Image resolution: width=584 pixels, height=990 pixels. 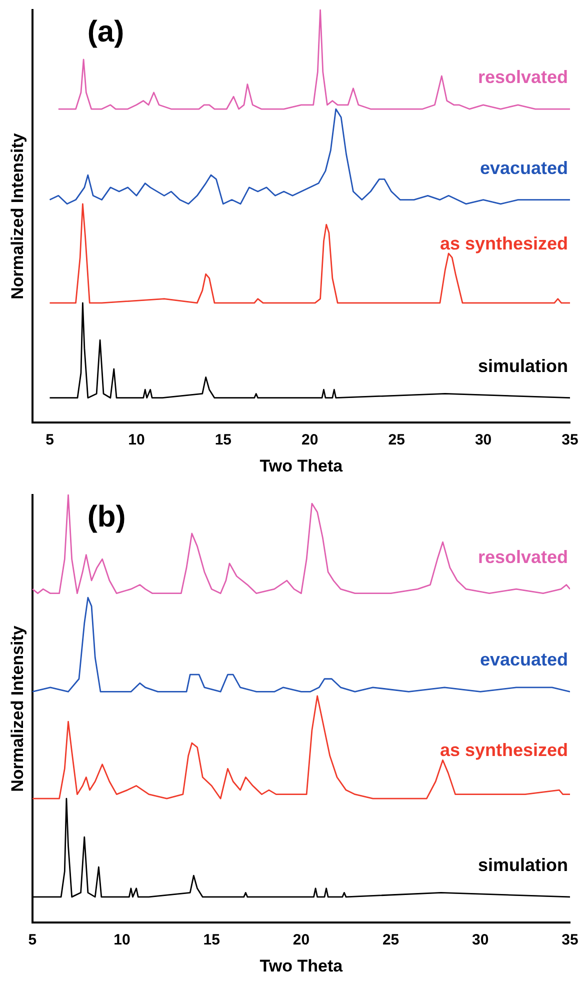 What do you see at coordinates (105, 31) in the screenshot?
I see `annotation: (a)` at bounding box center [105, 31].